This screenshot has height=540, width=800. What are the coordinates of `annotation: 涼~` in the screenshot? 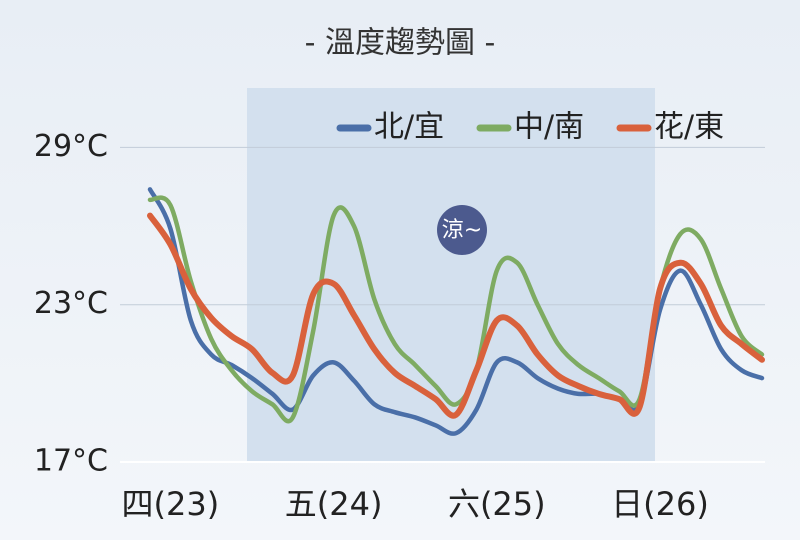 It's located at (462, 230).